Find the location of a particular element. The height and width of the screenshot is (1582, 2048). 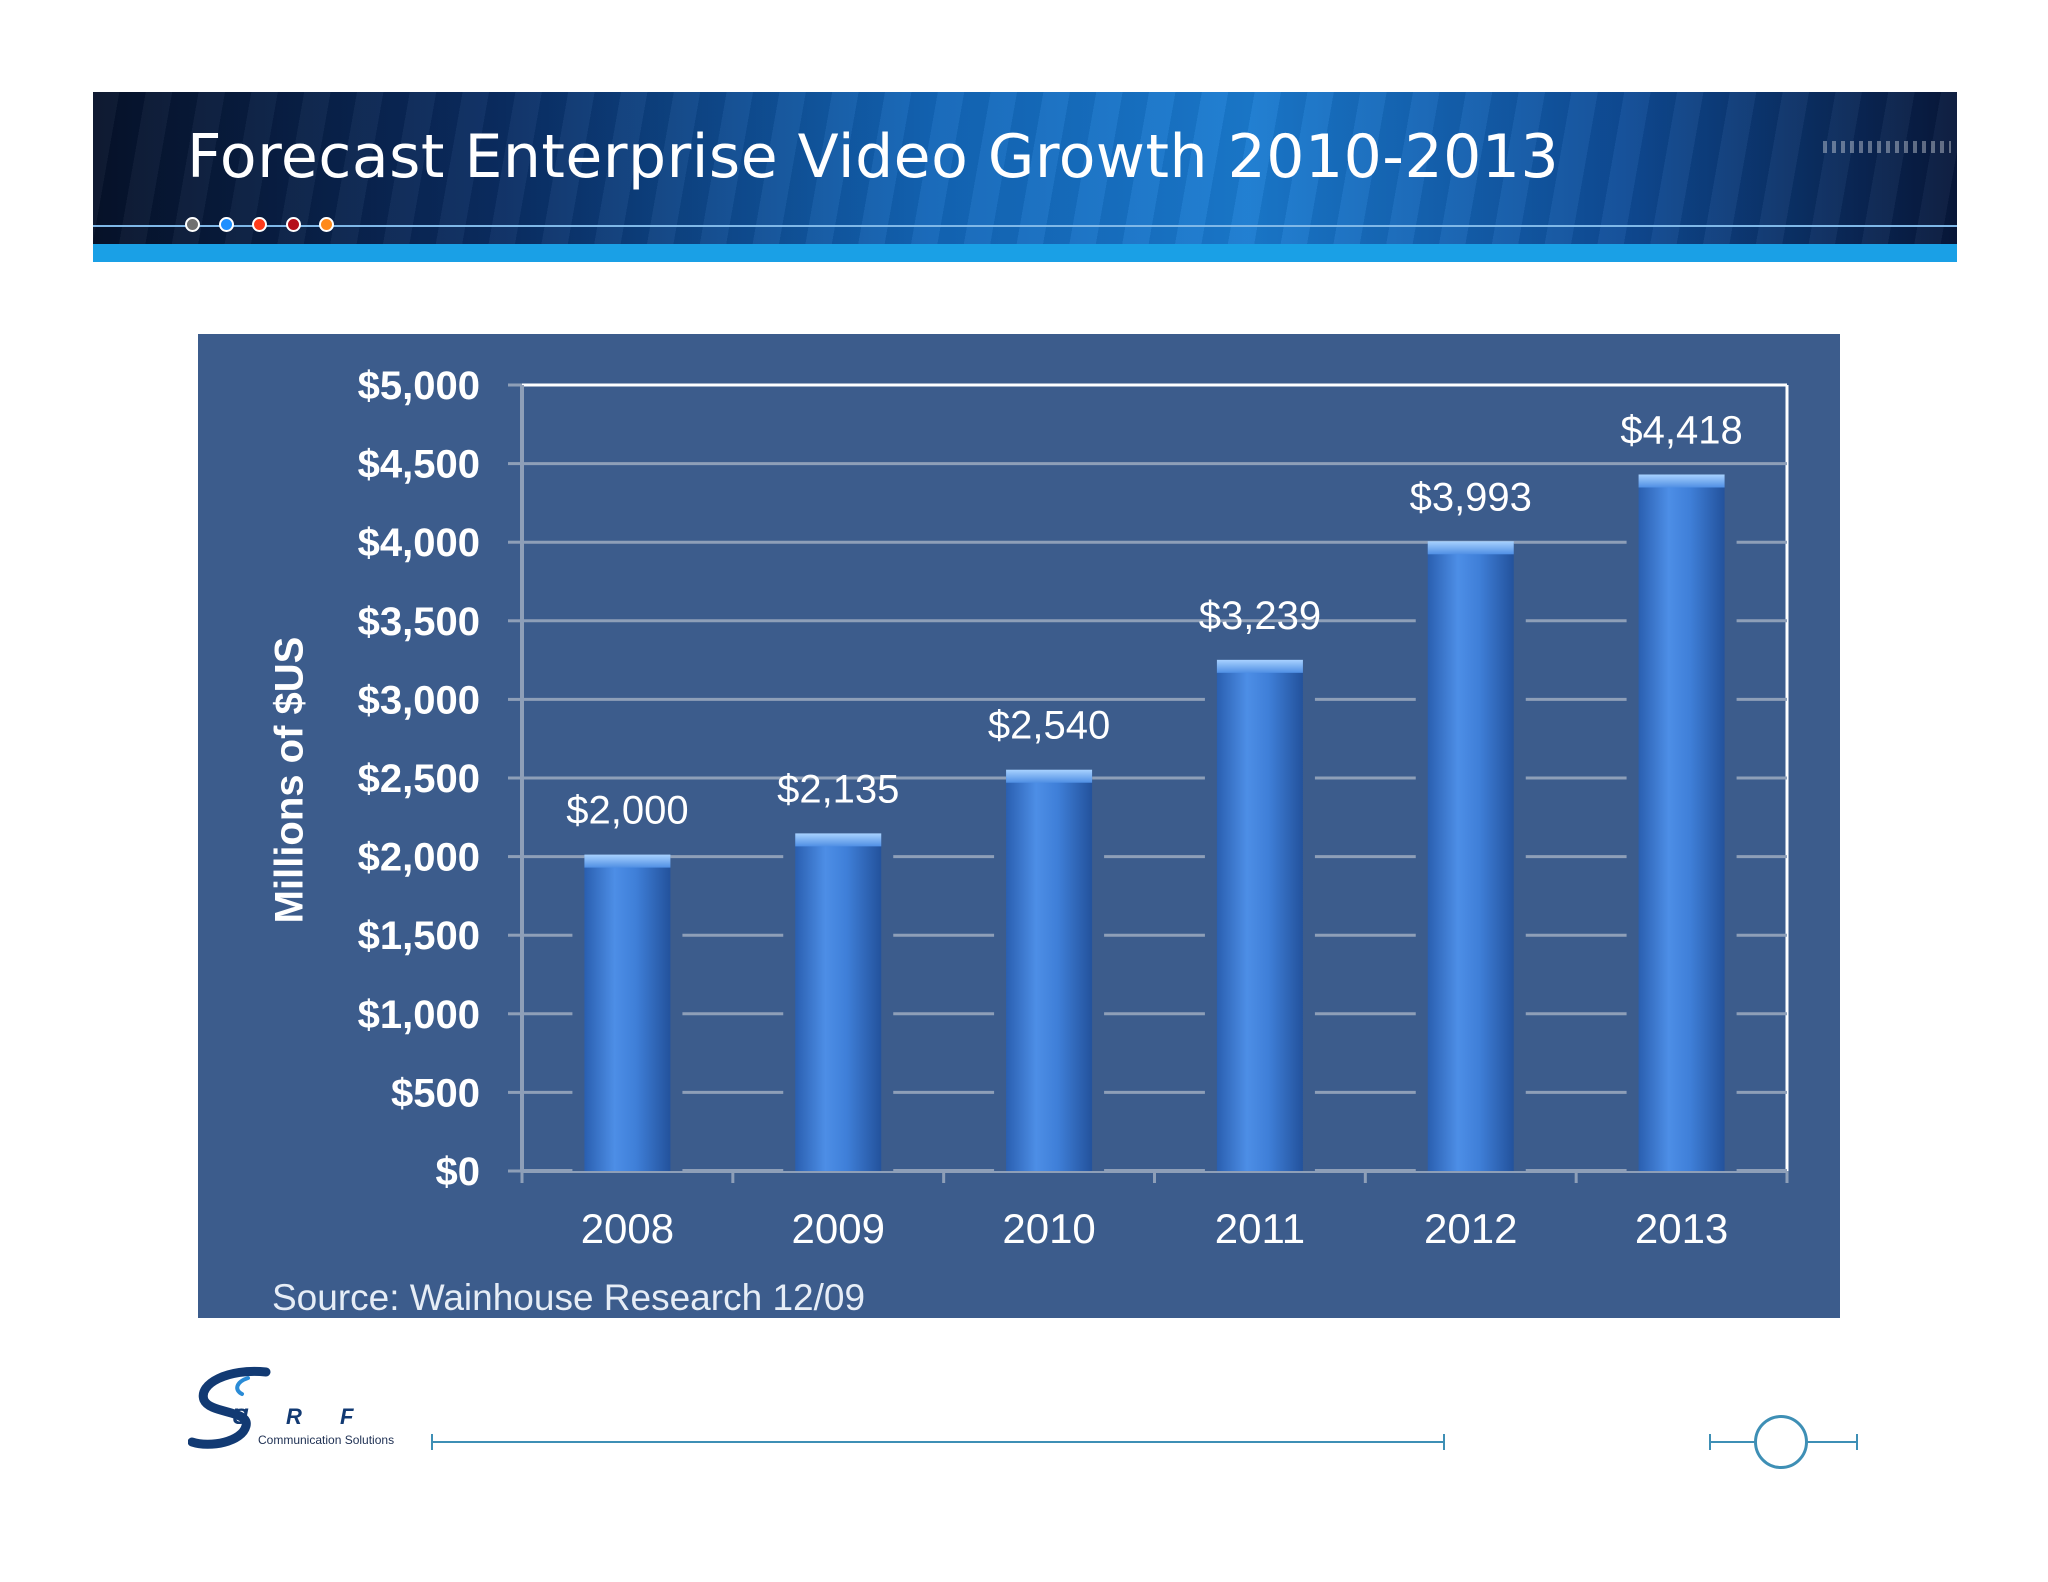

data-label: $3,993 is located at coordinates (1471, 497).